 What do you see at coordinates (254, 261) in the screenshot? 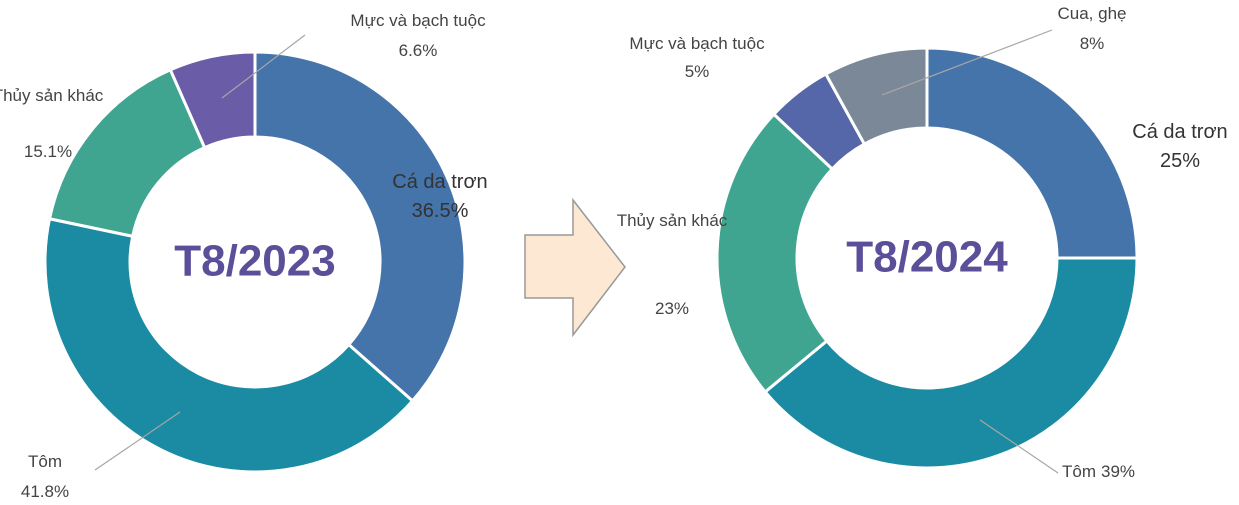
I see `center-label: T8/2023` at bounding box center [254, 261].